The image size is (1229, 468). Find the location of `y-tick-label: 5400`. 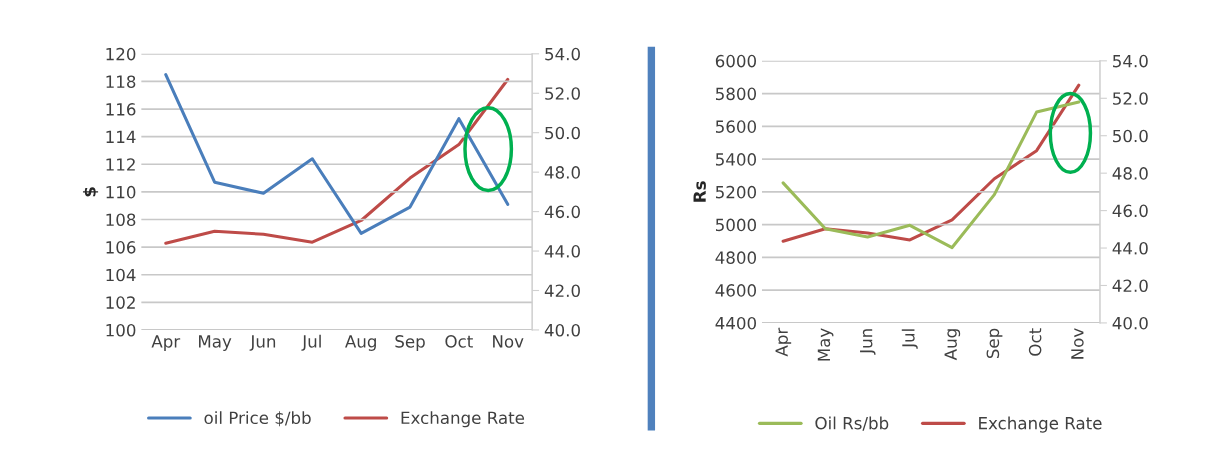

y-tick-label: 5400 is located at coordinates (736, 159).